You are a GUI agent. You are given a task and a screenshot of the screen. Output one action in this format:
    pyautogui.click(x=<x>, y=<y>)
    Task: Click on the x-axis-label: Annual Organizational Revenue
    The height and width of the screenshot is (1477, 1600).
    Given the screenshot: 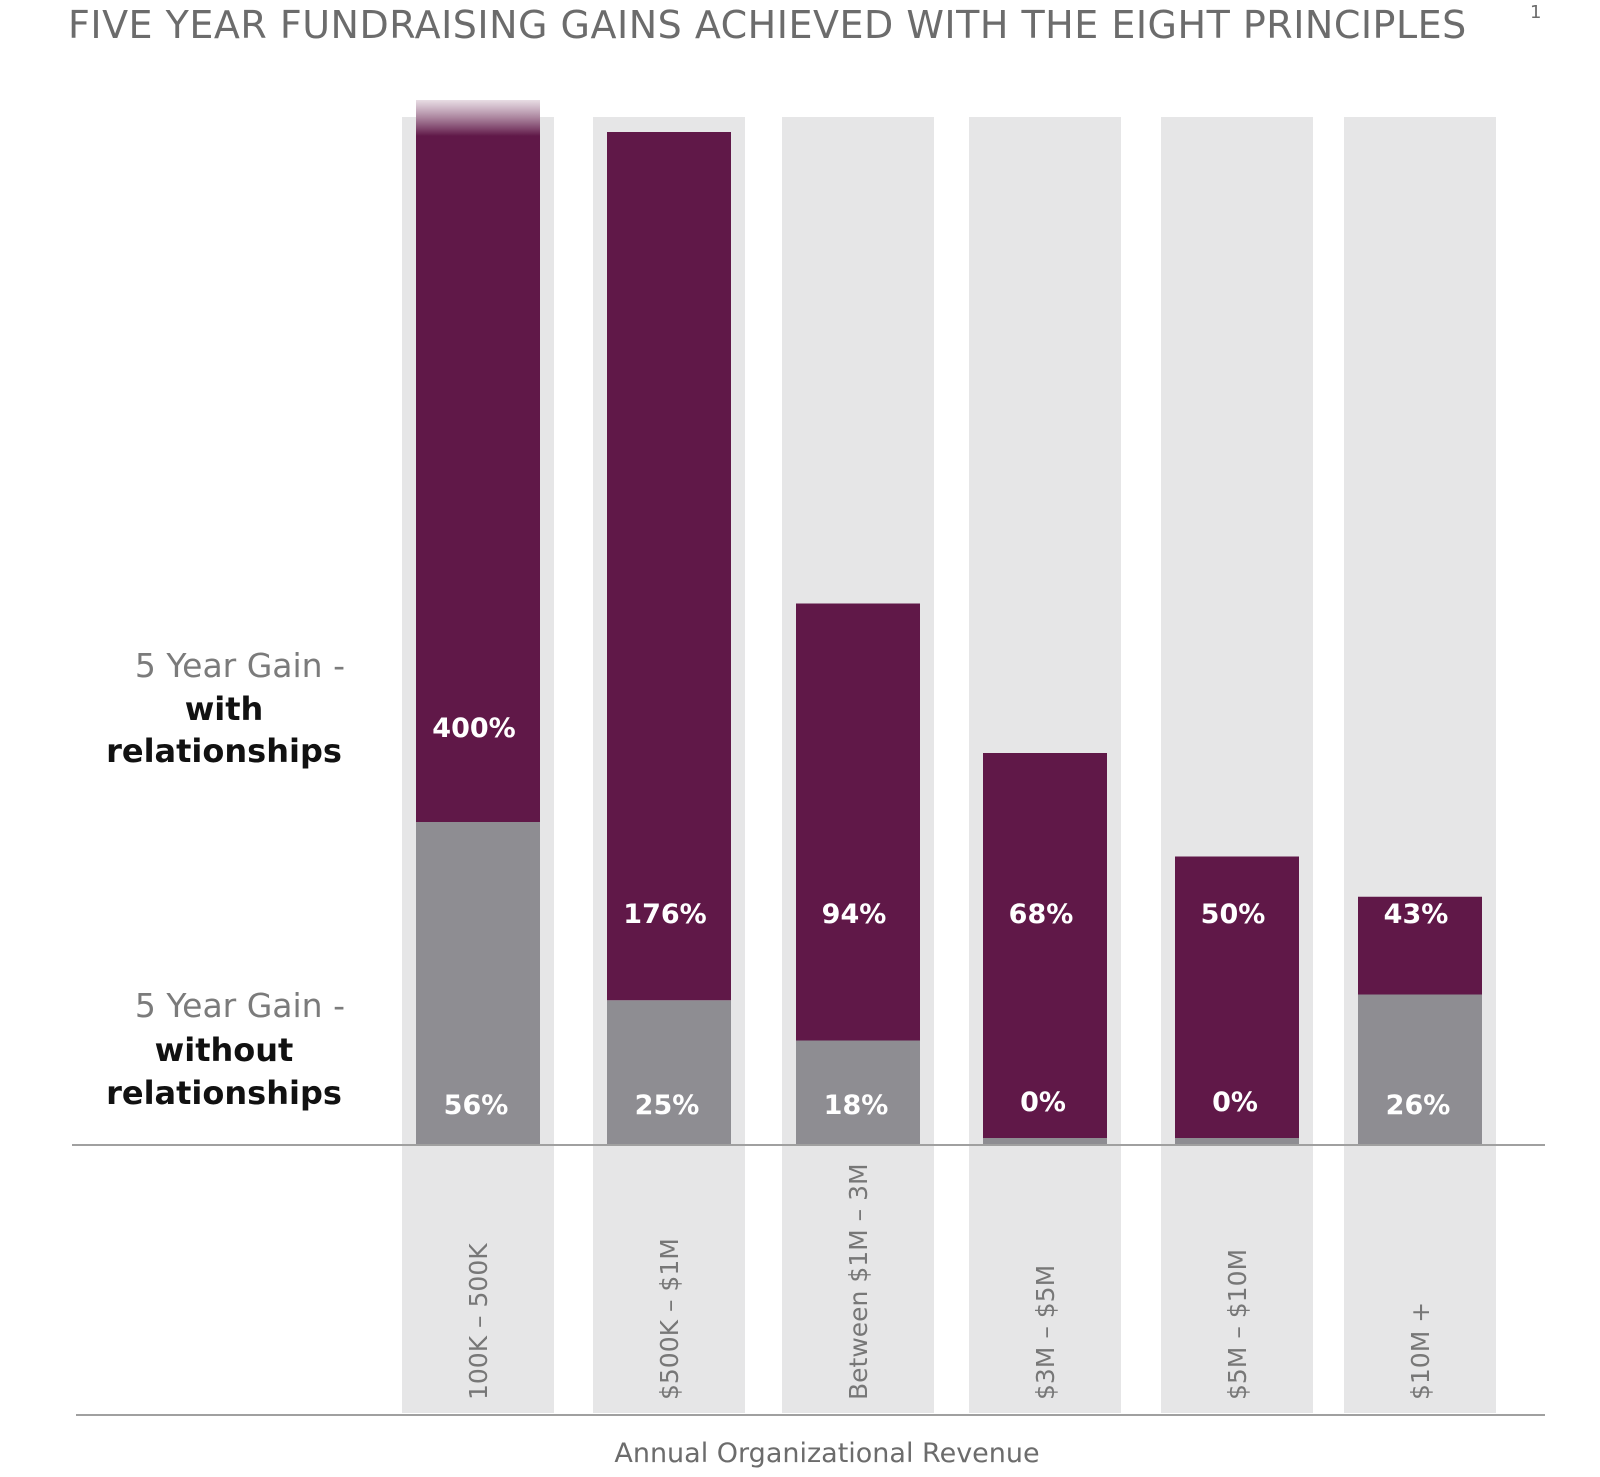 What is the action you would take?
    pyautogui.click(x=826, y=1453)
    